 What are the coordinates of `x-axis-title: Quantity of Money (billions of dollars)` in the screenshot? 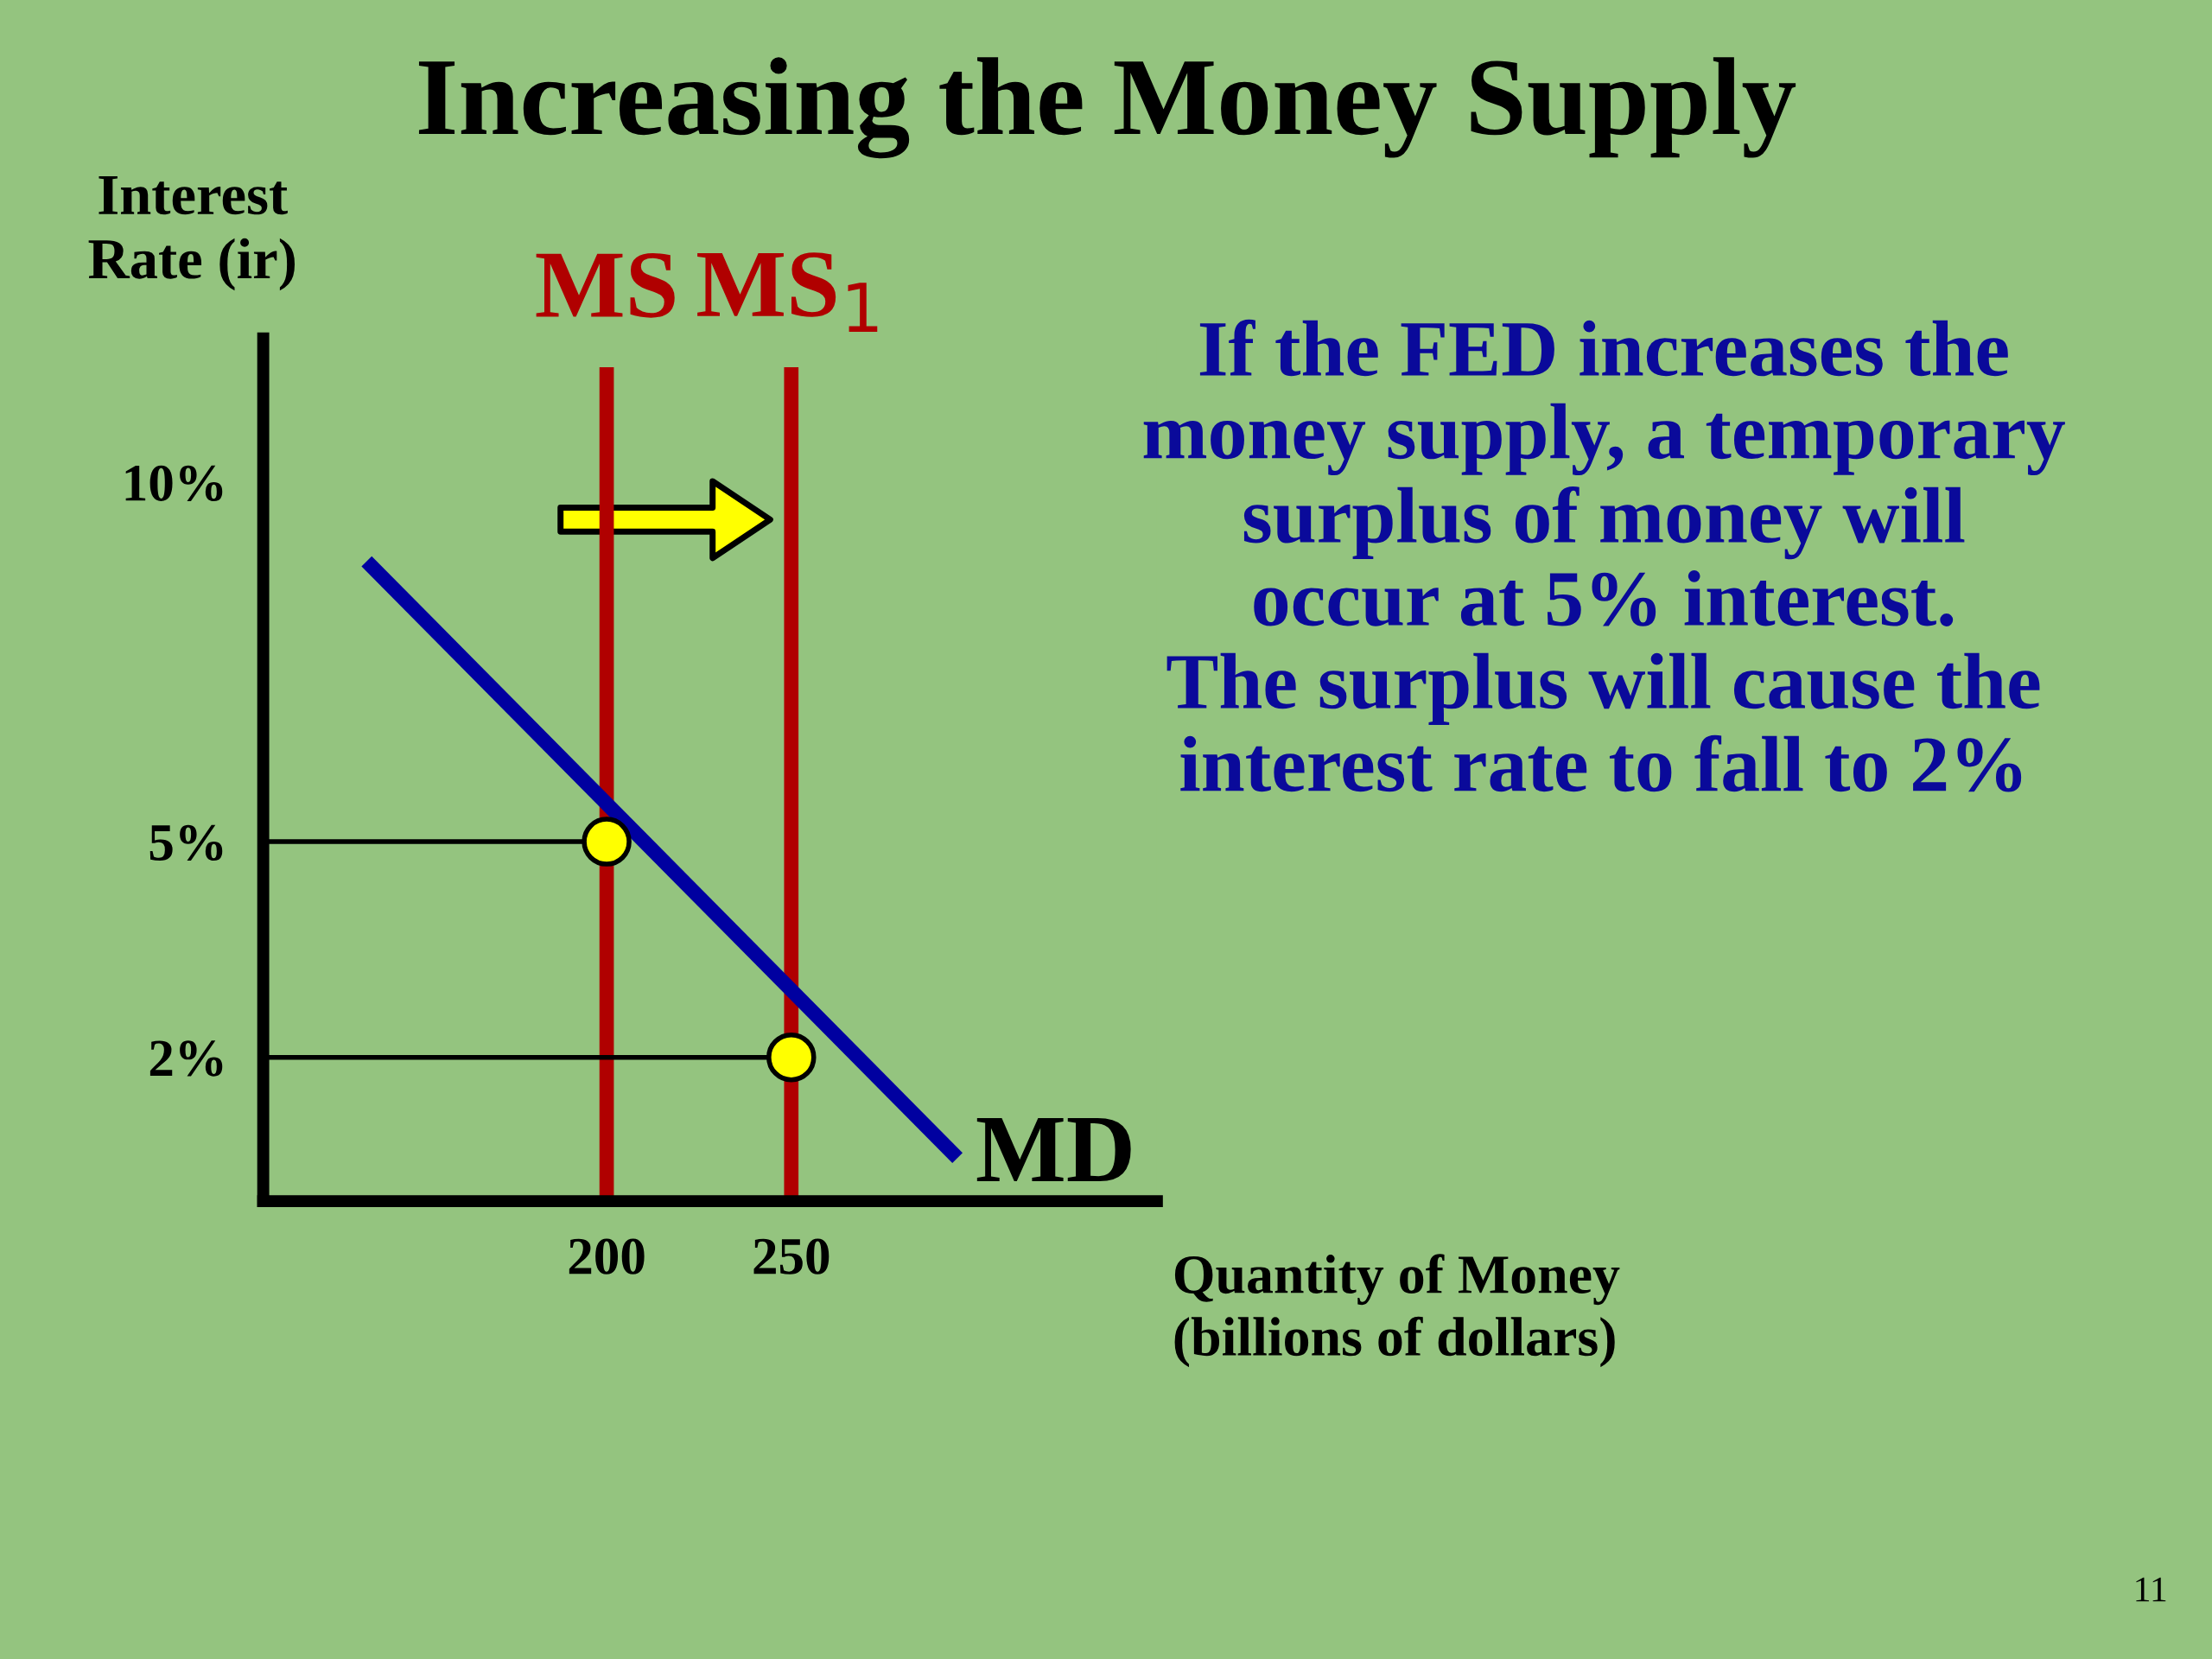 It's located at (1397, 1311).